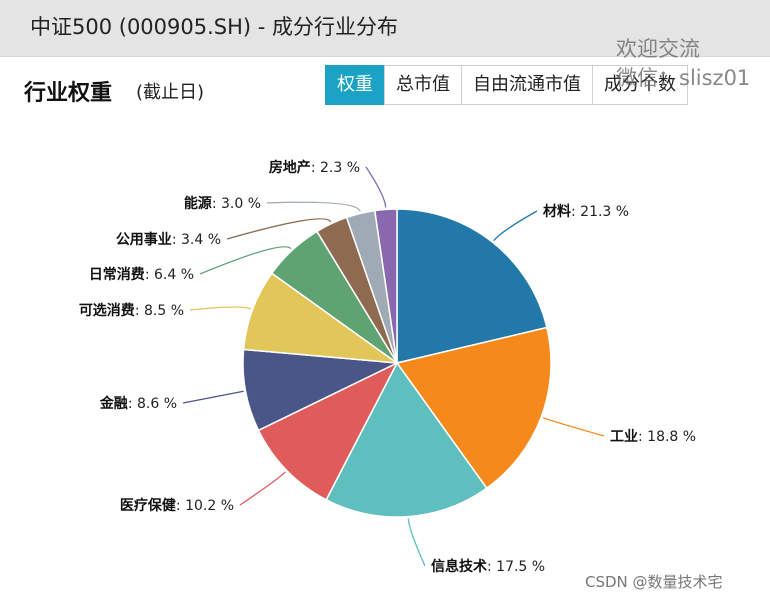 This screenshot has width=770, height=601. Describe the element at coordinates (138, 403) in the screenshot. I see `slice-label: 金融: 8.6 %` at that location.